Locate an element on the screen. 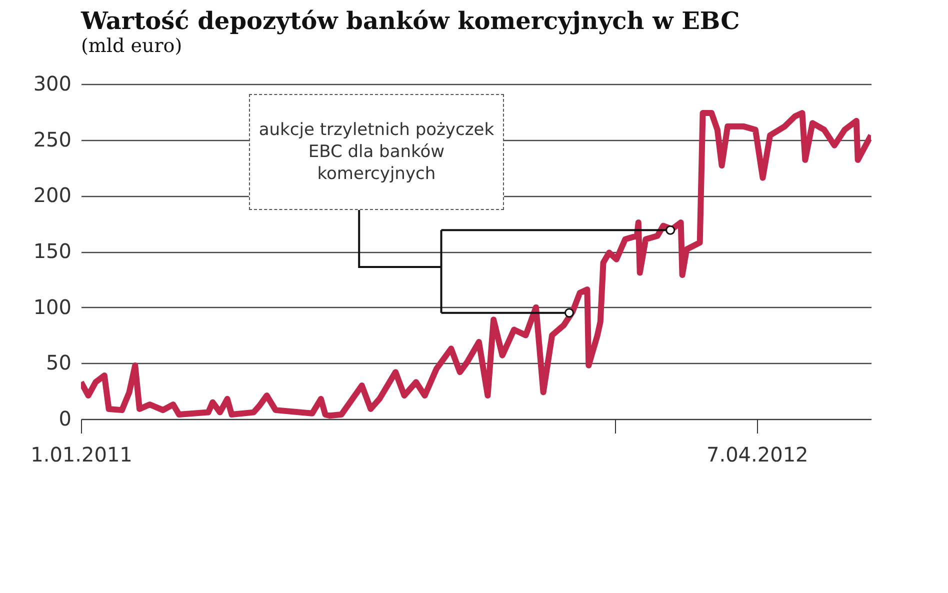 This screenshot has width=948, height=593. y-tick-label: 100 is located at coordinates (52, 306).